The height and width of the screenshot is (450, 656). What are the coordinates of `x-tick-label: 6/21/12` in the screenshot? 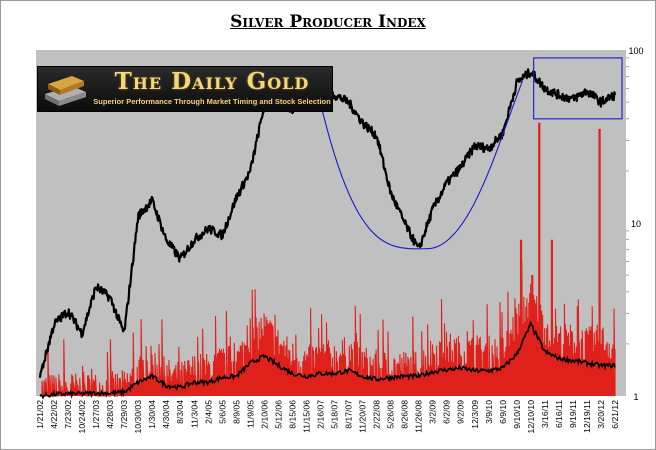 It's located at (615, 414).